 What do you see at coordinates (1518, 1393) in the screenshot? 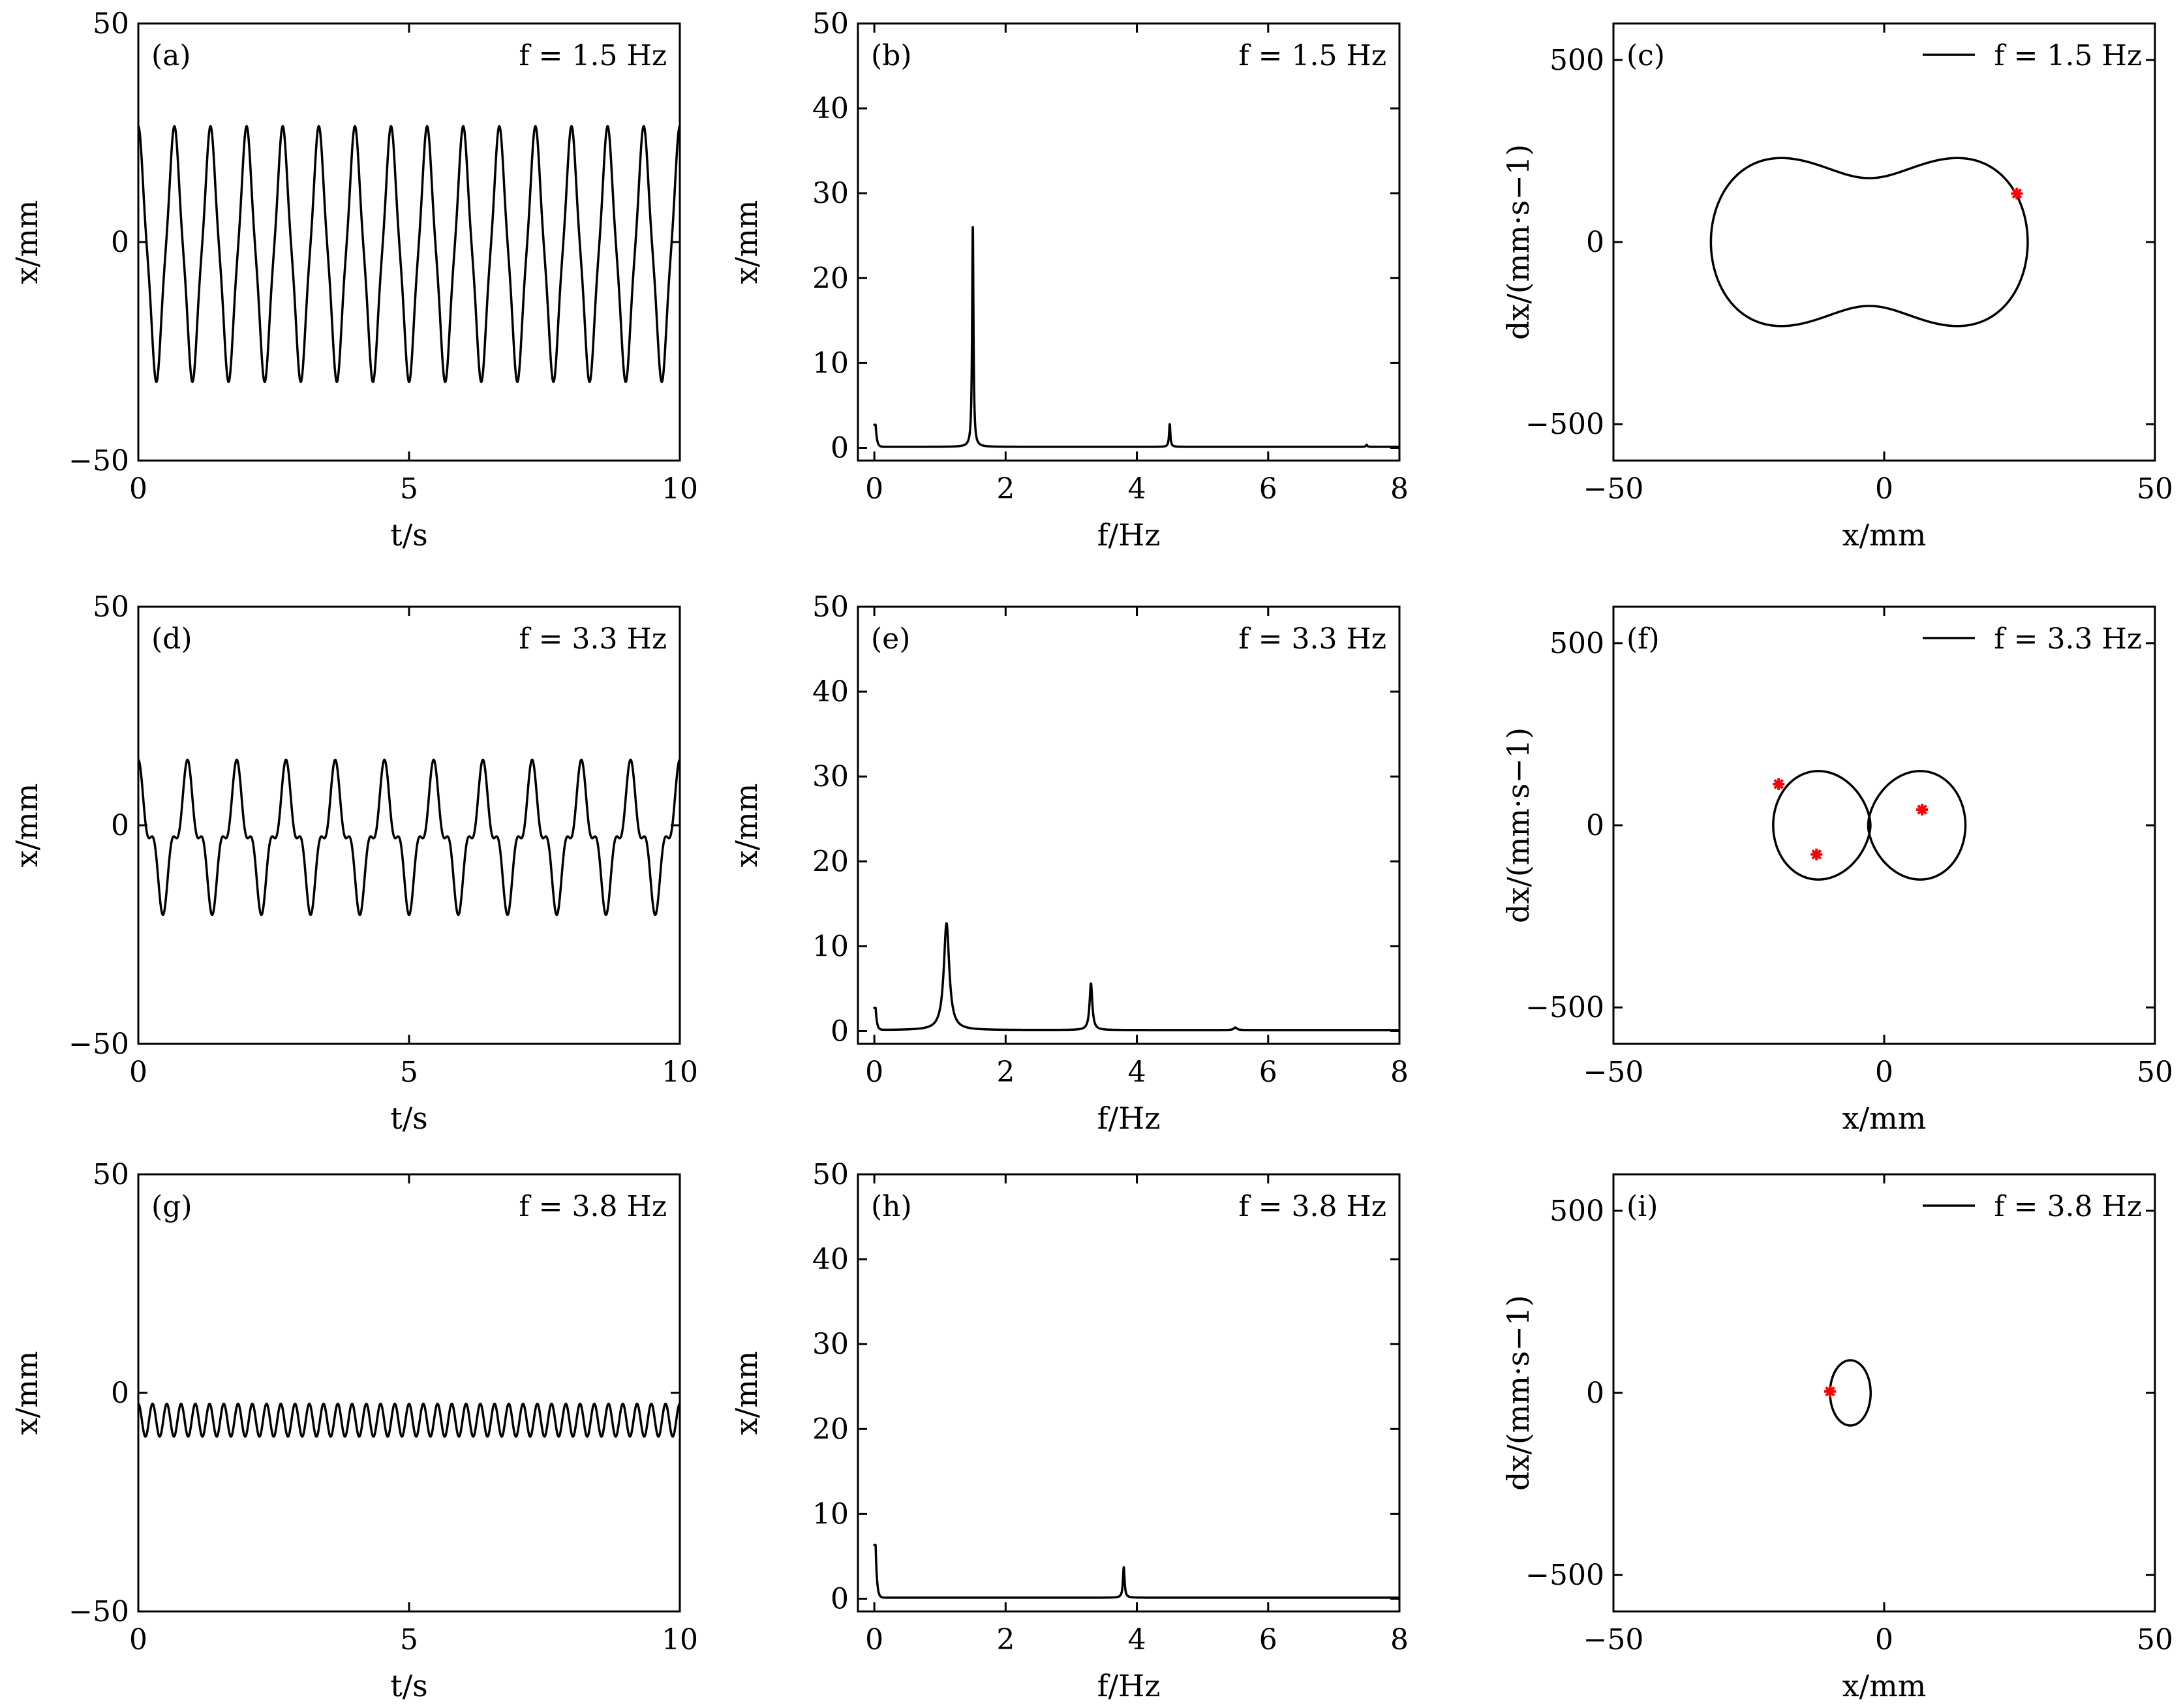
I see `y-axis-label: dx/(mm·s−1)` at bounding box center [1518, 1393].